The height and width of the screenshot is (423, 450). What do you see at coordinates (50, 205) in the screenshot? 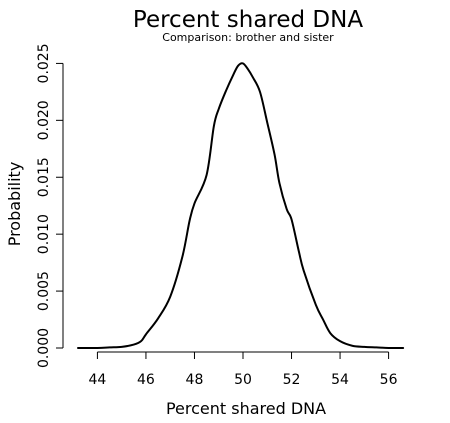
I see `y-axis: 0.000 0.005 0.010 0.015 0.020 0.025` at bounding box center [50, 205].